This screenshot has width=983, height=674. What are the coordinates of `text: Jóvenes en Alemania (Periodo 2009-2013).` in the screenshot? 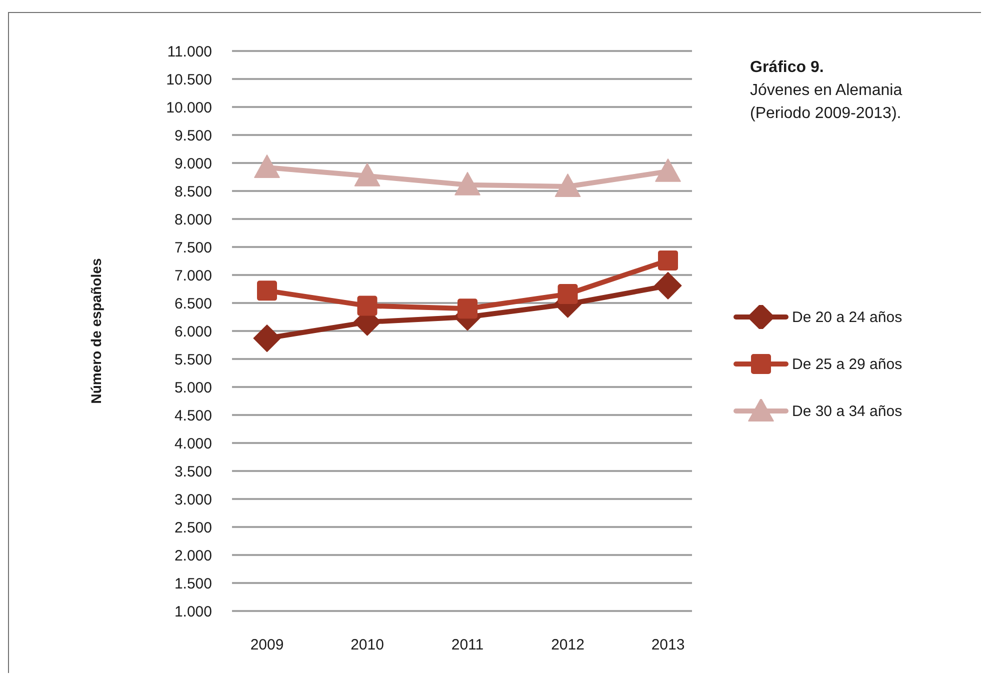 It's located at (827, 102).